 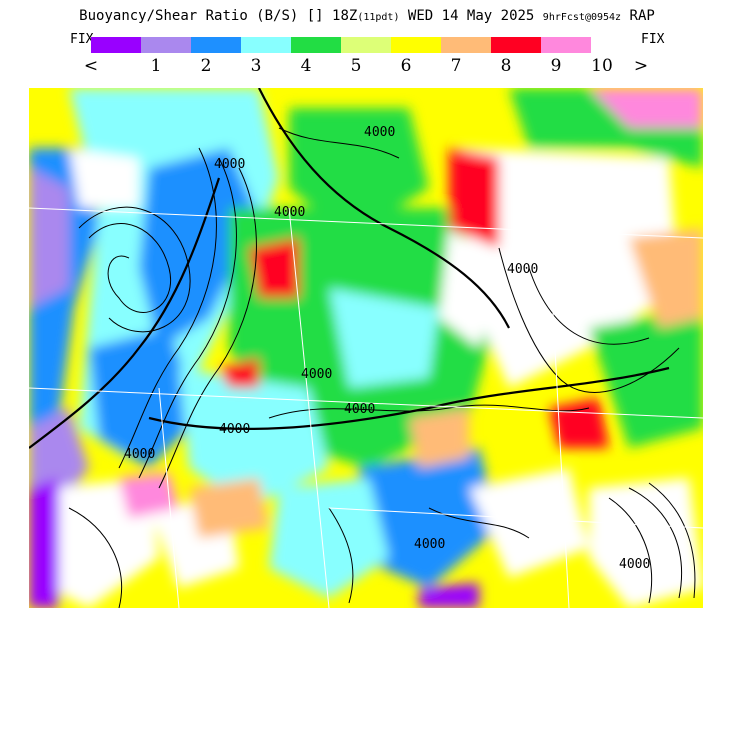 What do you see at coordinates (82, 39) in the screenshot?
I see `fix-left-label: FIX` at bounding box center [82, 39].